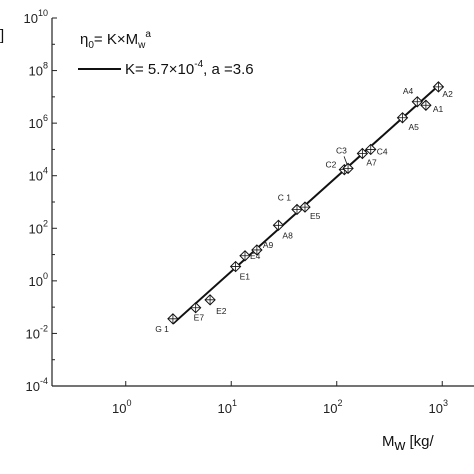 The width and height of the screenshot is (474, 474). What do you see at coordinates (330, 165) in the screenshot?
I see `point-label: C2` at bounding box center [330, 165].